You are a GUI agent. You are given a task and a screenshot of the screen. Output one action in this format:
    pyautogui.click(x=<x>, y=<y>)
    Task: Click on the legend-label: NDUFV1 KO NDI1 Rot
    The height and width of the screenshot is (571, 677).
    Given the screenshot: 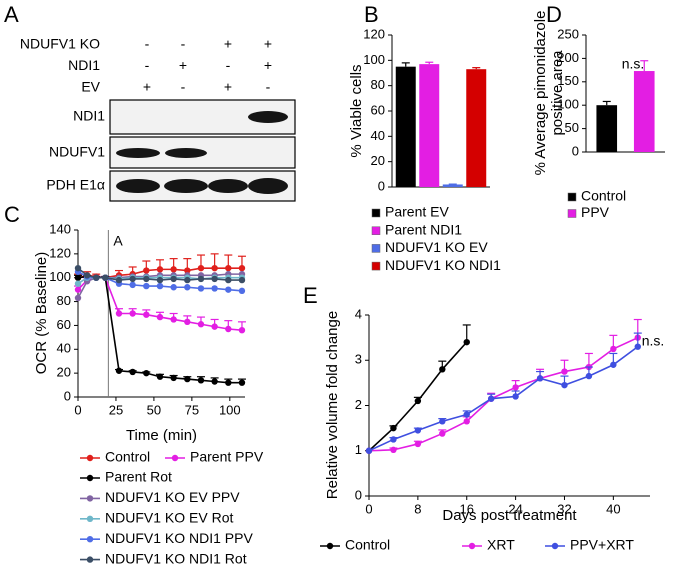 What is the action you would take?
    pyautogui.click(x=176, y=558)
    